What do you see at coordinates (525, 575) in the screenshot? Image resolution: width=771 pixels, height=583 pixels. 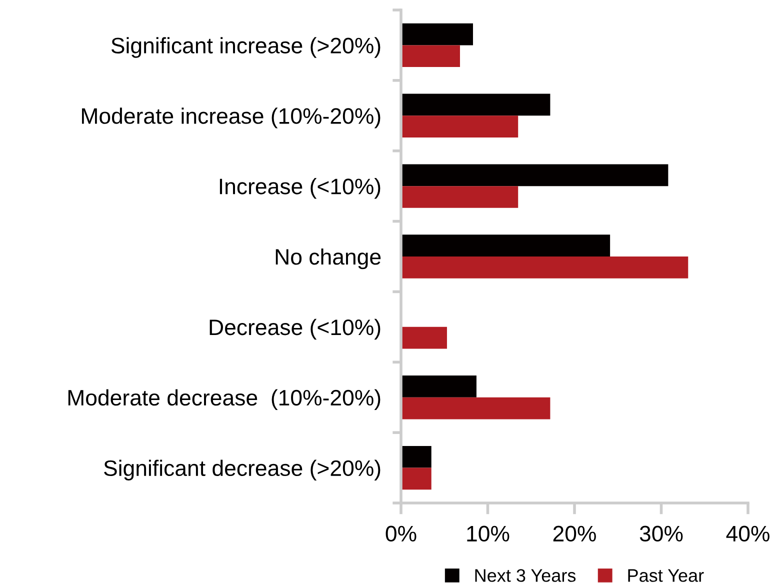 I see `legend-label: Next 3 Years` at bounding box center [525, 575].